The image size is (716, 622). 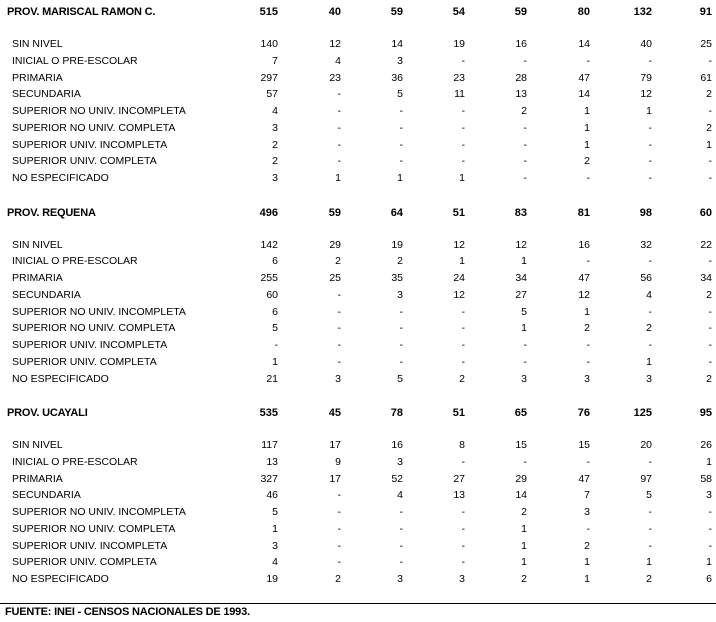 What do you see at coordinates (358, 479) in the screenshot?
I see `table-row: PRIMARIA 327 17 52 27 29 47 97 58` at bounding box center [358, 479].